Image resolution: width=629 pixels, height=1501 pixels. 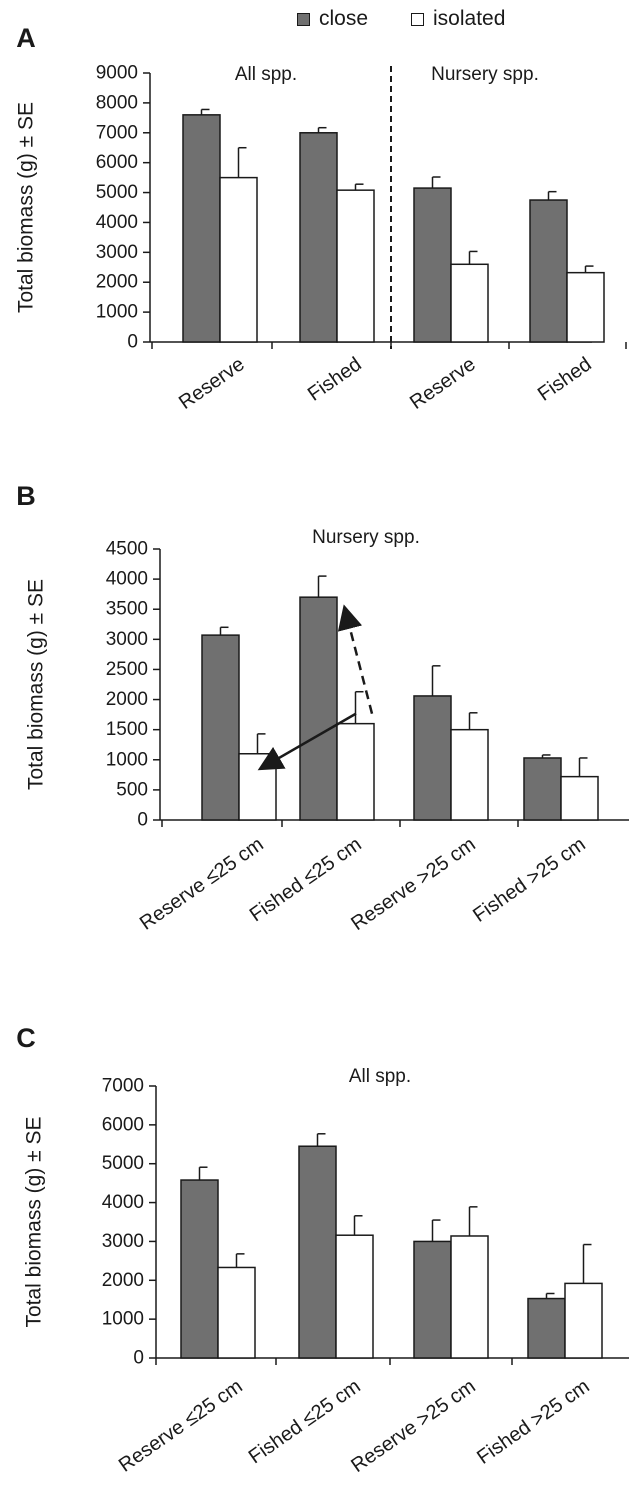 What do you see at coordinates (469, 18) in the screenshot?
I see `legend-label-isolated: isolated` at bounding box center [469, 18].